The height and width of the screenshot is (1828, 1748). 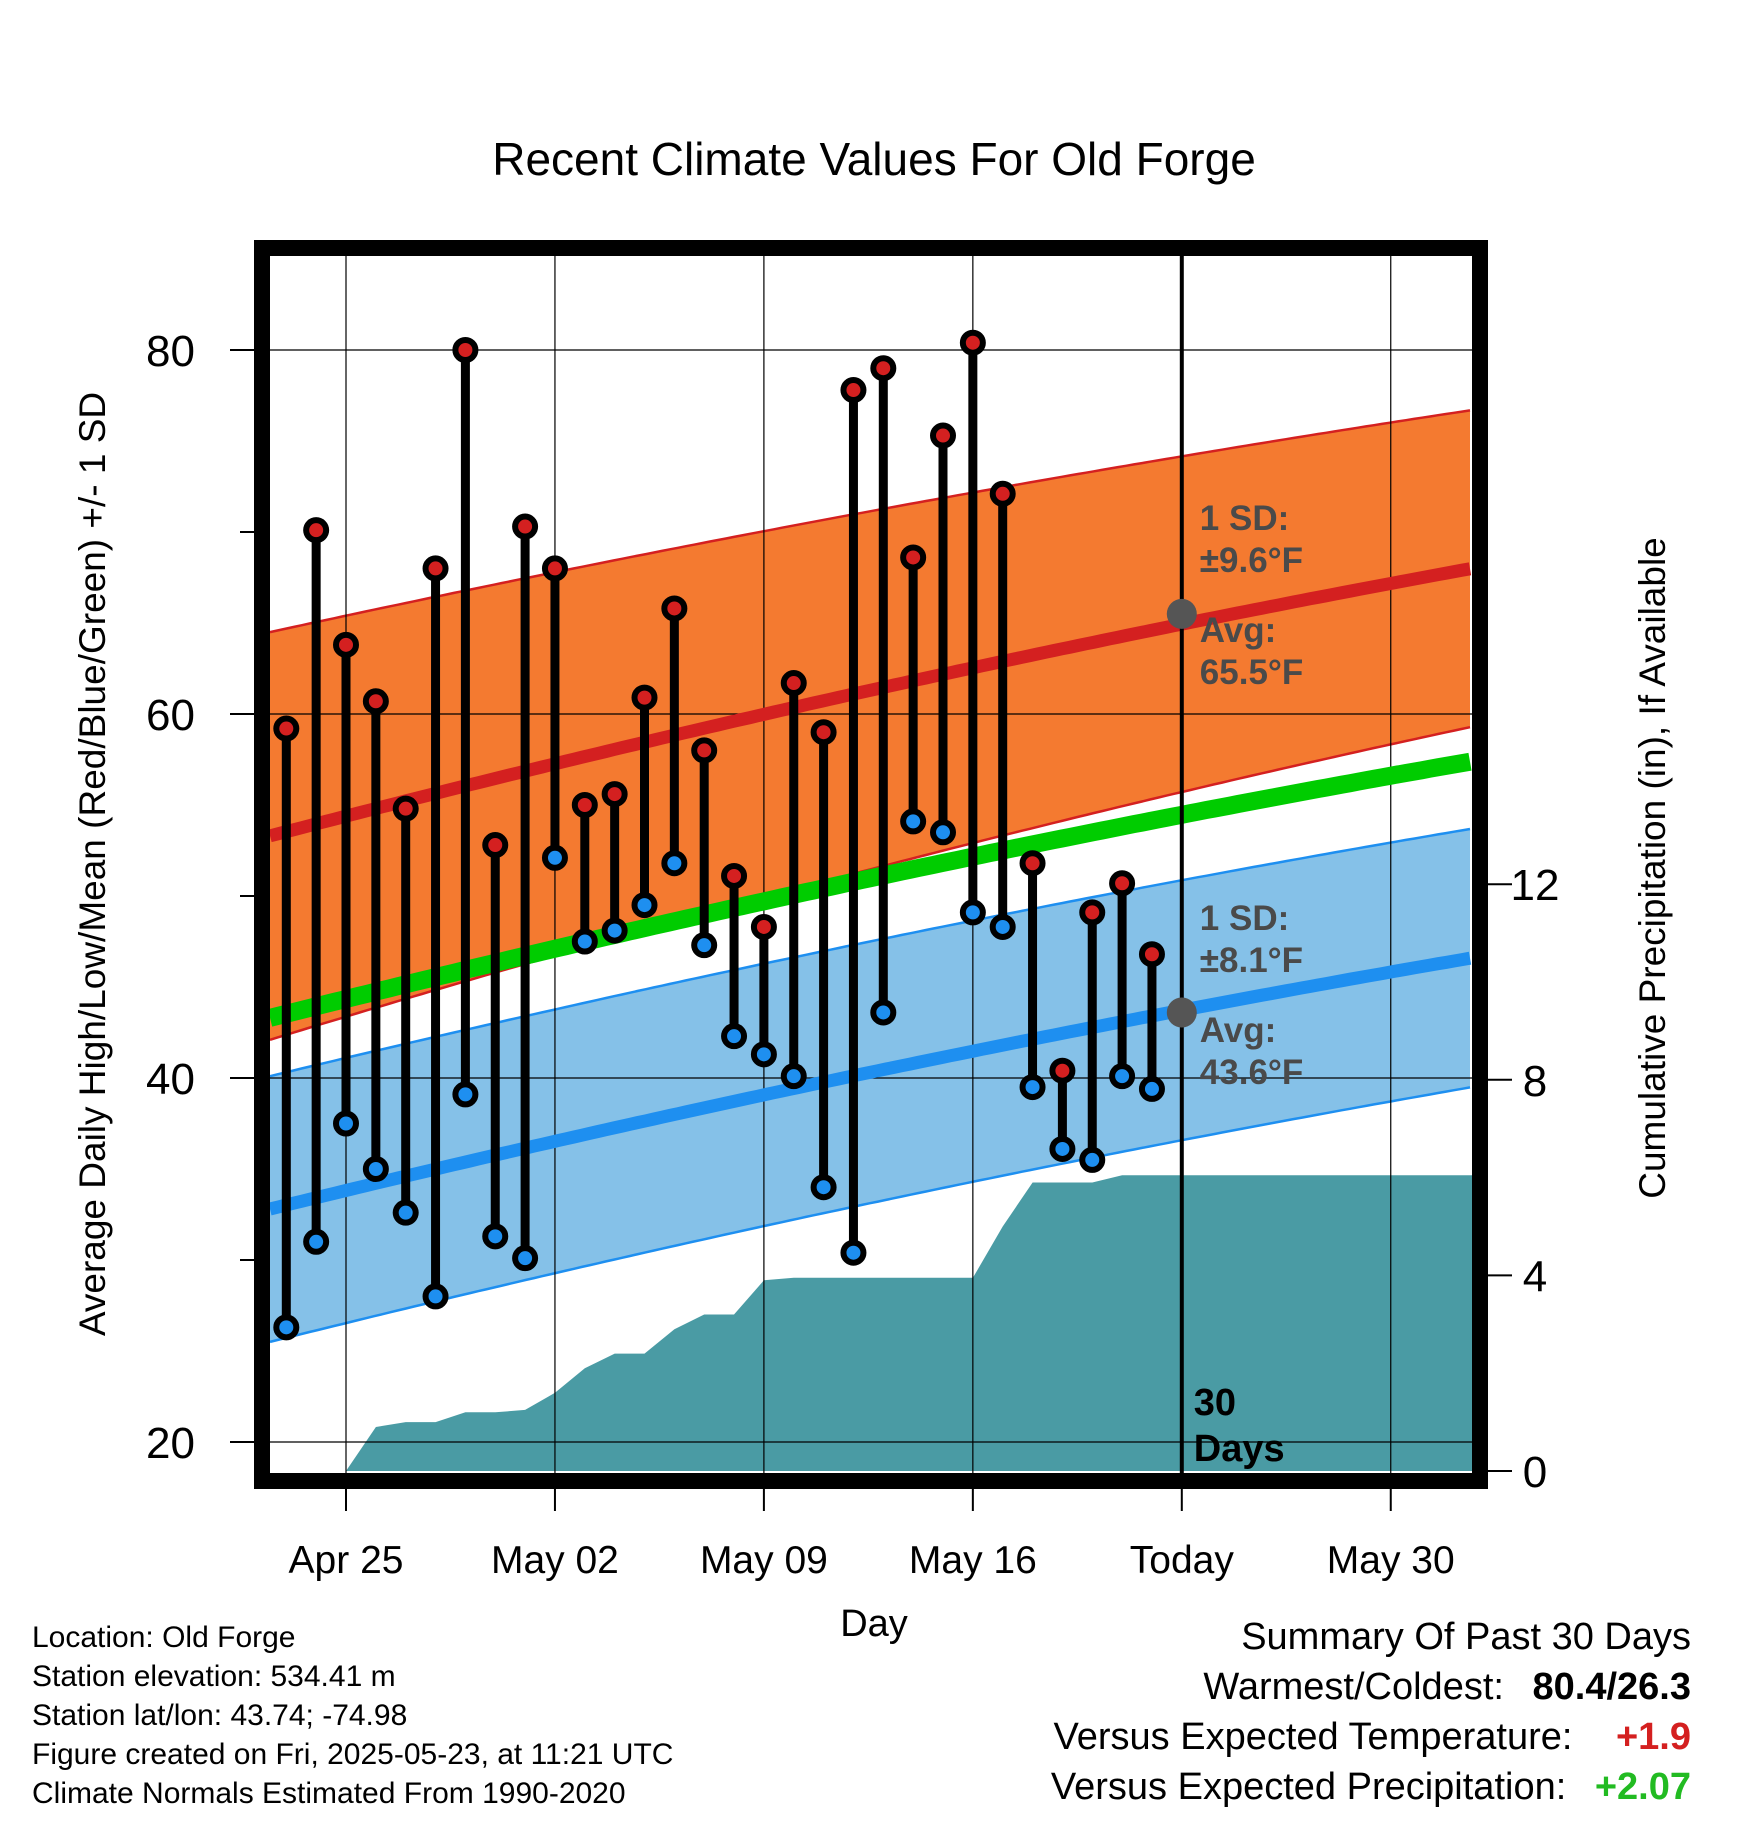 What do you see at coordinates (1535, 1472) in the screenshot?
I see `y2-tick-label: 0` at bounding box center [1535, 1472].